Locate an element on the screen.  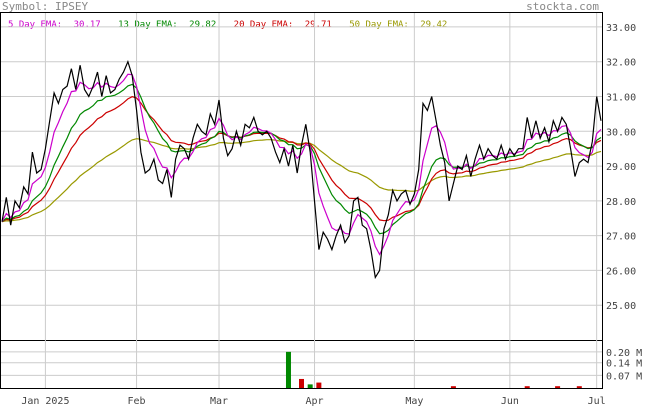
legend-ema20-label: 20 Day EMA: is located at coordinates (263, 25).